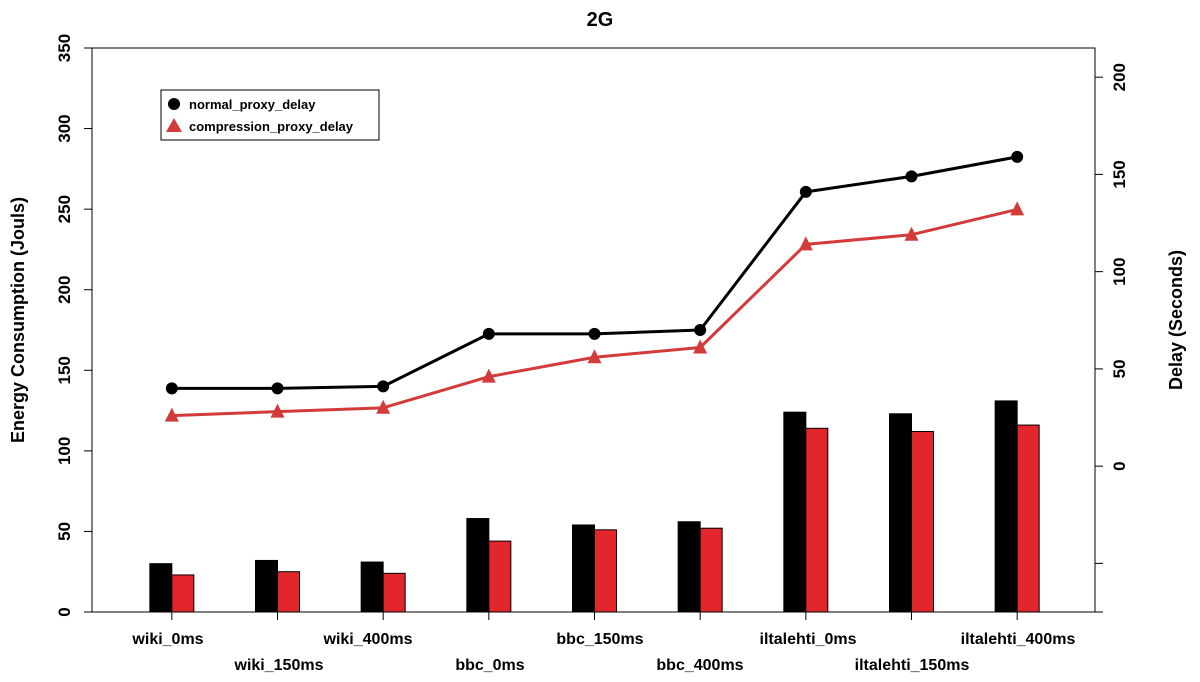 The width and height of the screenshot is (1200, 682). Describe the element at coordinates (279, 665) in the screenshot. I see `x-tick-label-wiki_150ms: wiki_150ms` at that location.